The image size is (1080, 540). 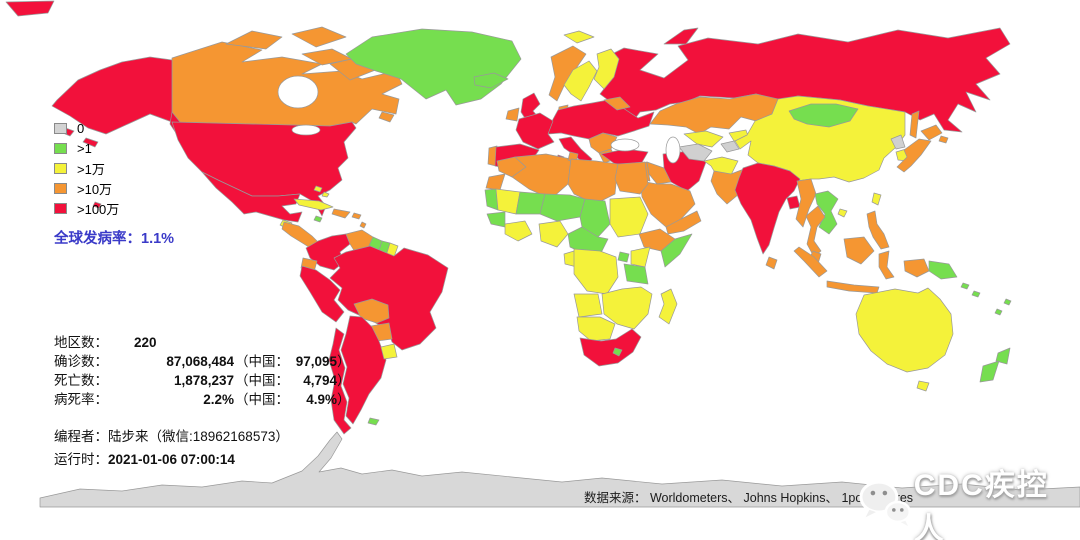 I want to click on runtime-label: 运行时：, so click(x=81, y=459).